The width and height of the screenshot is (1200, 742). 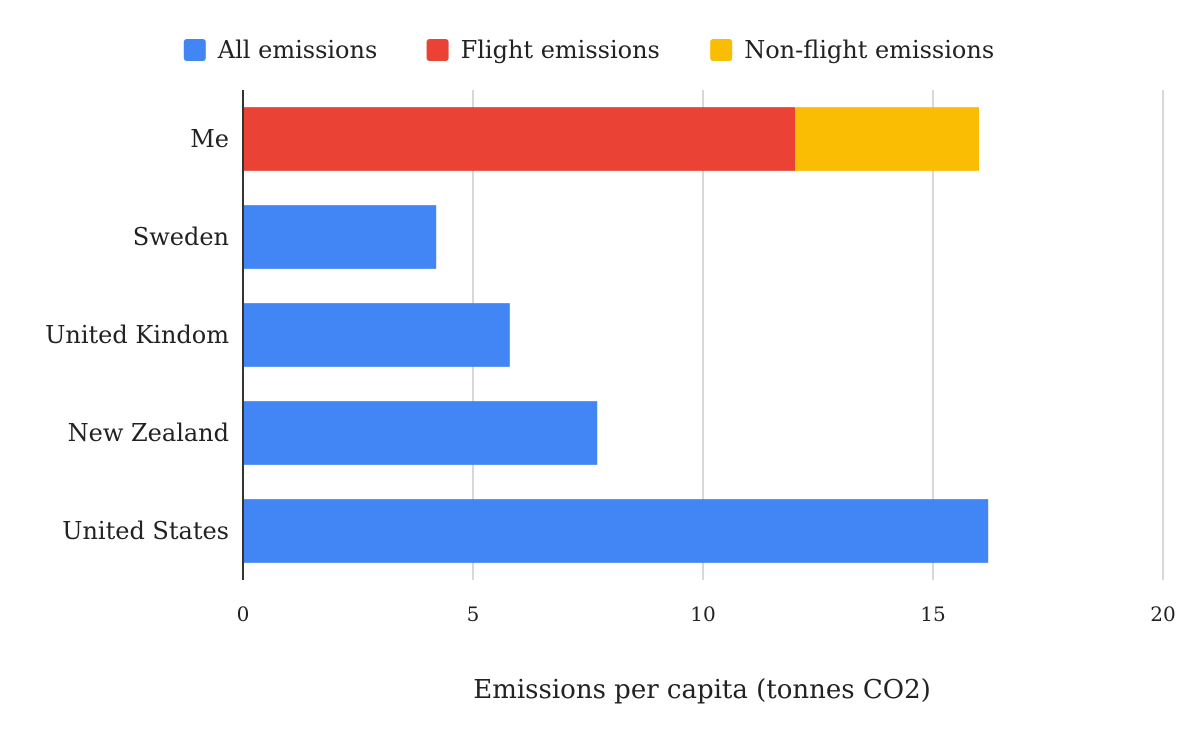 What do you see at coordinates (702, 614) in the screenshot?
I see `x-tick-label-10: 10` at bounding box center [702, 614].